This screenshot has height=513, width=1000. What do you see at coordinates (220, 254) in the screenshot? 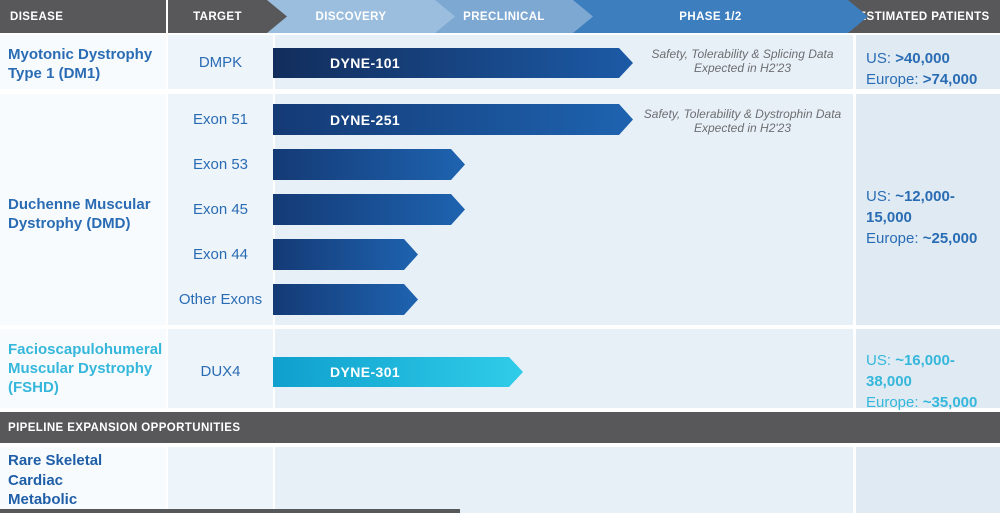
I see `target-exon-44: Exon 44` at bounding box center [220, 254].